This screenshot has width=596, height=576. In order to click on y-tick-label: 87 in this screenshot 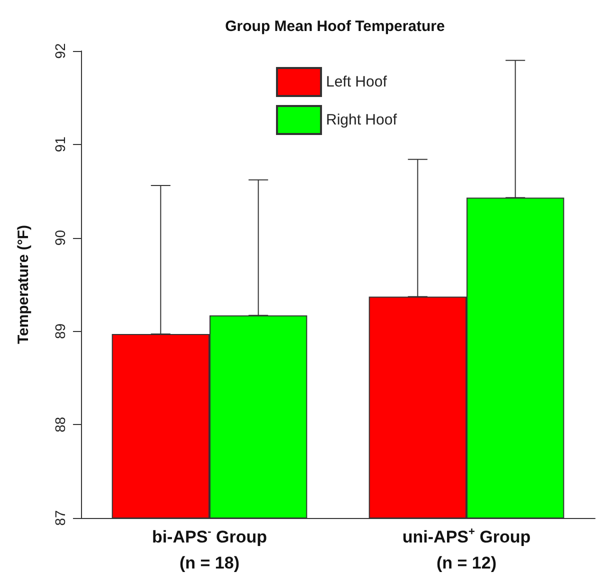, I will do `click(60, 518)`.